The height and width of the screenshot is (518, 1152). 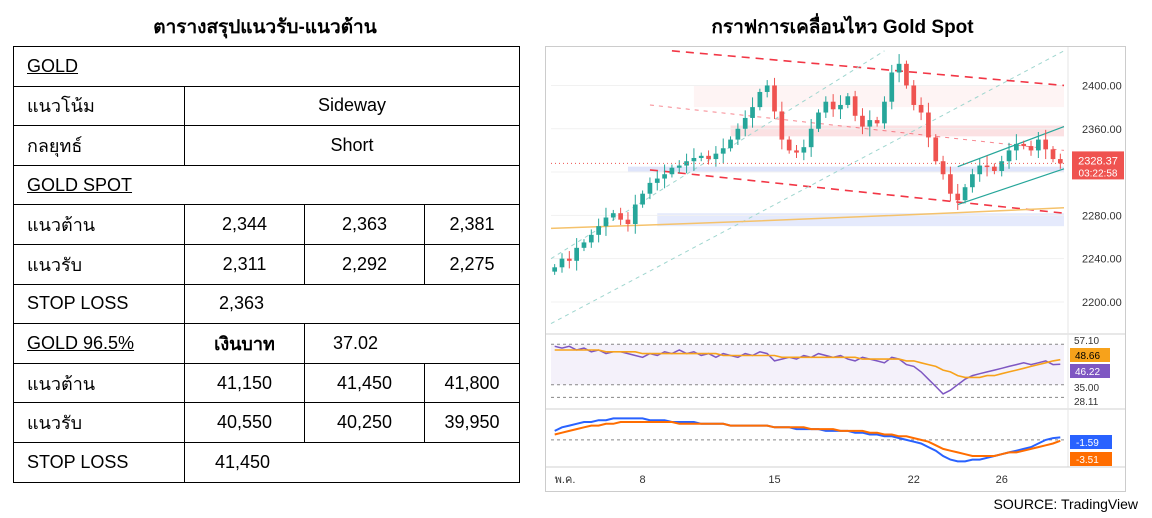 I want to click on rising-channel-lower, so click(x=1011, y=187).